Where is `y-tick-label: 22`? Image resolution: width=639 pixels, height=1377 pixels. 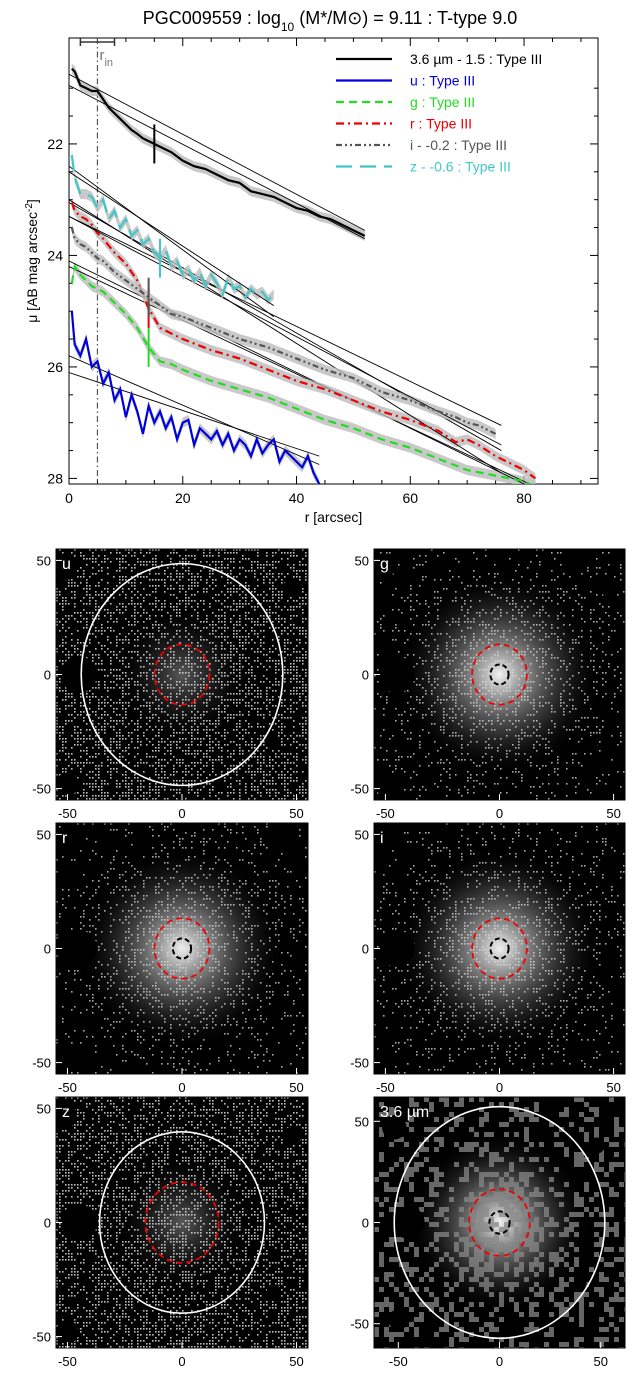
y-tick-label: 22 is located at coordinates (55, 144).